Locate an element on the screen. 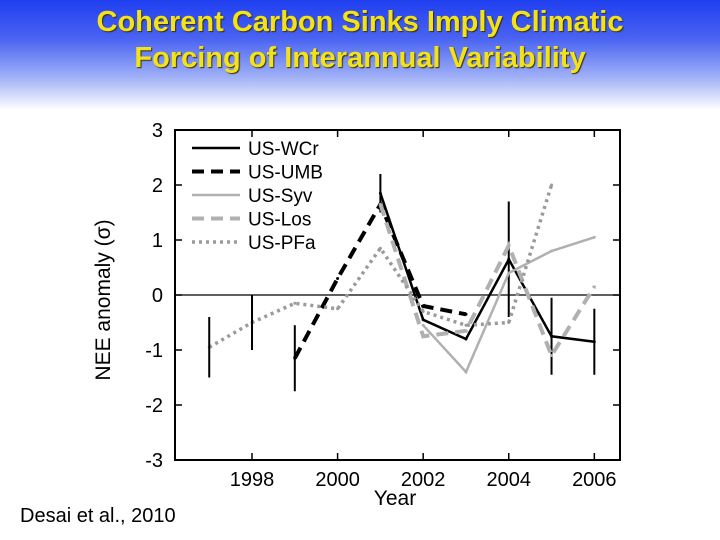  legend-label-us-syv: US-Syv is located at coordinates (280, 196).